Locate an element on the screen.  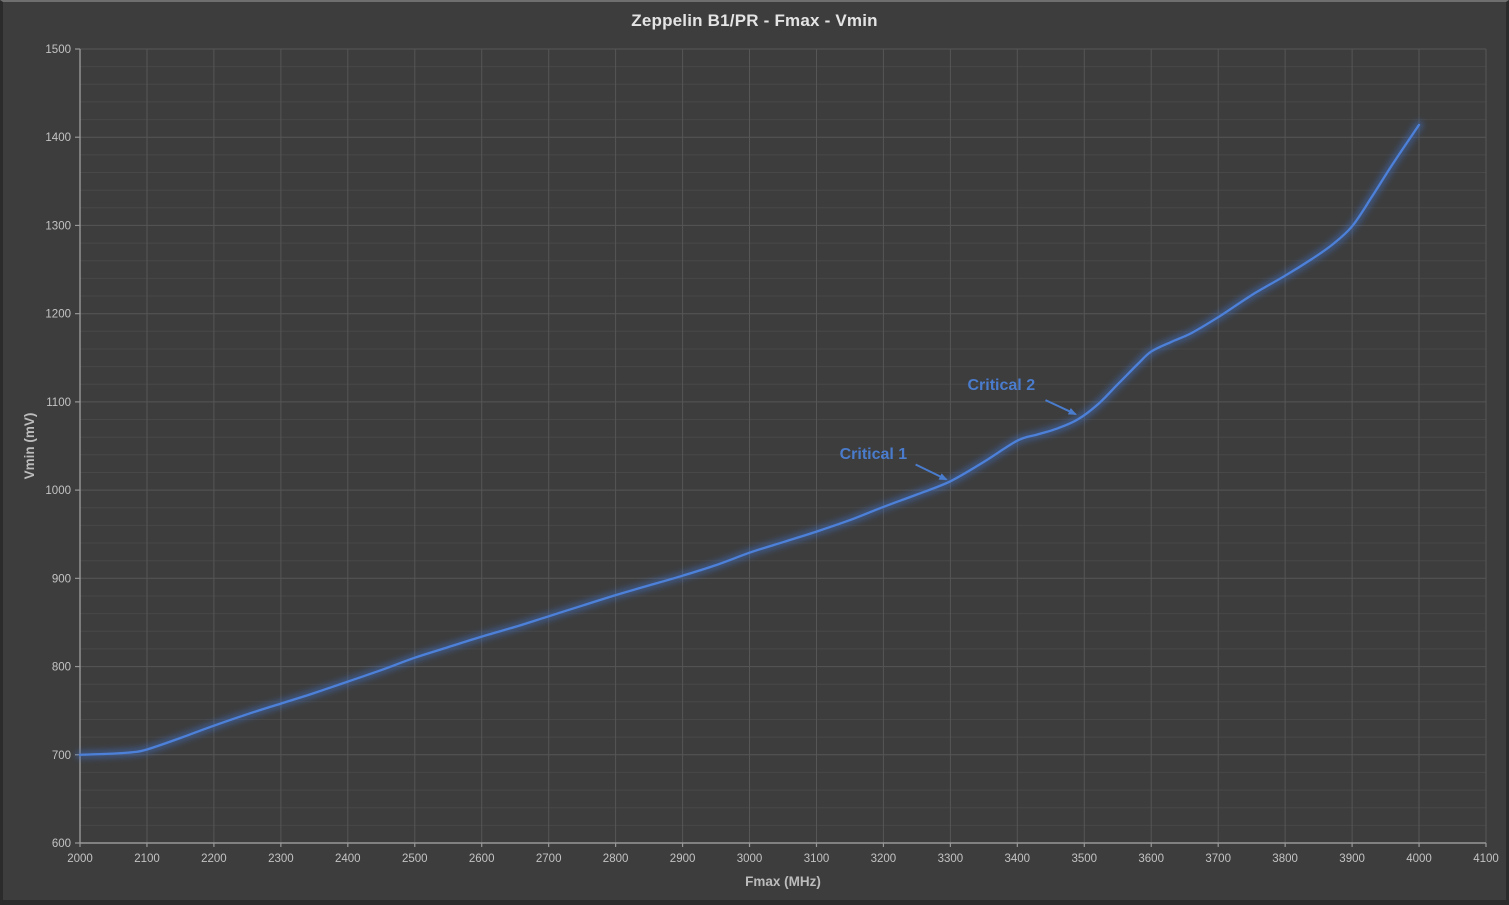
y-tick-label: 900 is located at coordinates (61, 579).